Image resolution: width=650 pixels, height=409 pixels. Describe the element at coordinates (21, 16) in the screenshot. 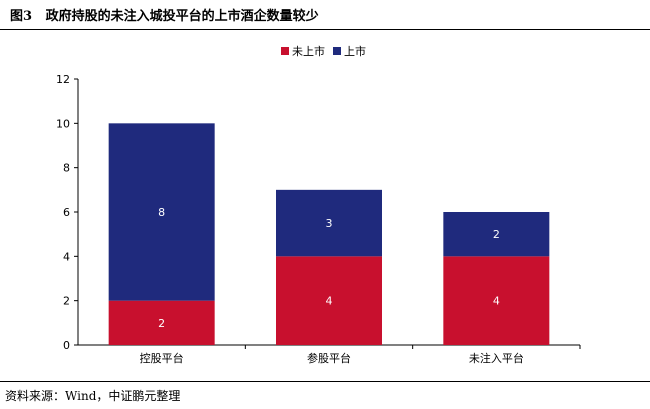

I see `figure-label: 图3` at that location.